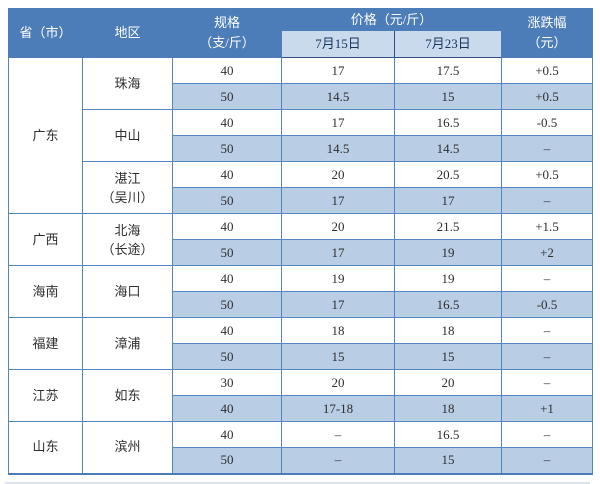 This screenshot has width=600, height=484. What do you see at coordinates (127, 447) in the screenshot?
I see `region-cell: 滨州` at bounding box center [127, 447].